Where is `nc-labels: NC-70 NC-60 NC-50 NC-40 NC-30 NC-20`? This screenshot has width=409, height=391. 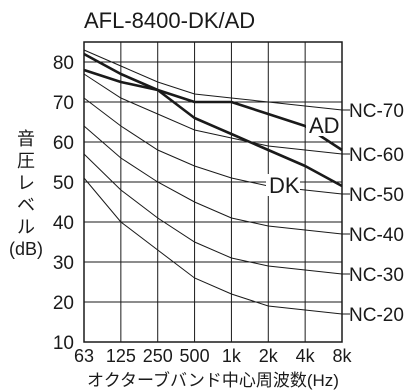 nc-labels: NC-70 NC-60 NC-50 NC-40 NC-30 NC-20 is located at coordinates (373, 213).